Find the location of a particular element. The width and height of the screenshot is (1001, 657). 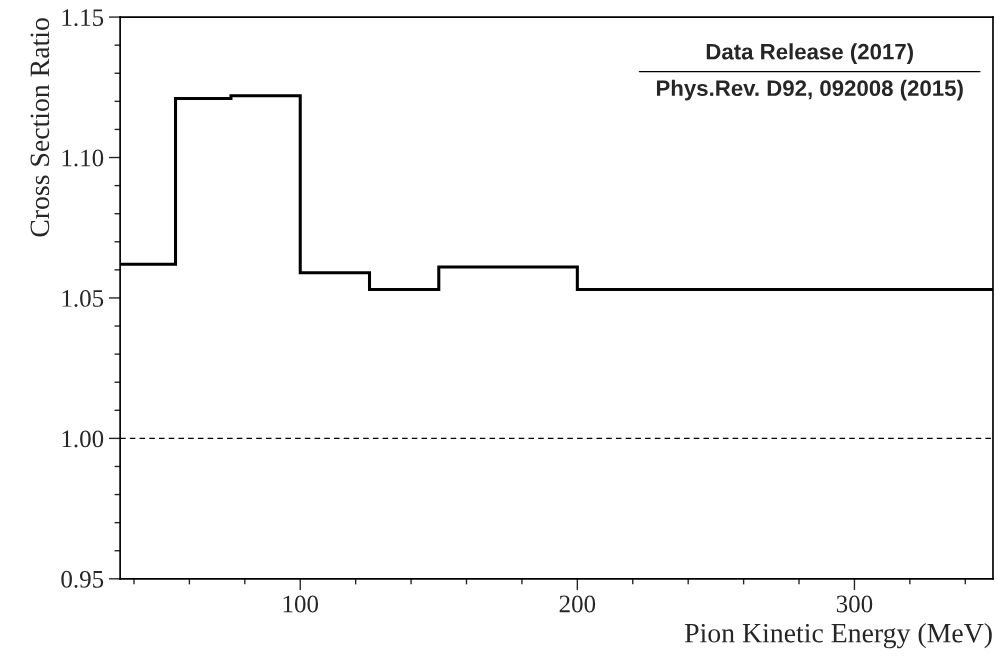

x-axis-title: Pion Kinetic Energy (MeV) is located at coordinates (838, 636).